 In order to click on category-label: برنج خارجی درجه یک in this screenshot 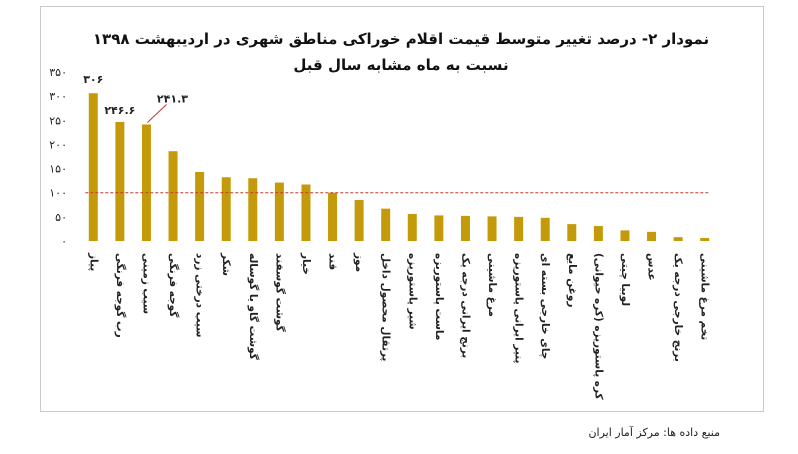, I will do `click(678, 307)`.